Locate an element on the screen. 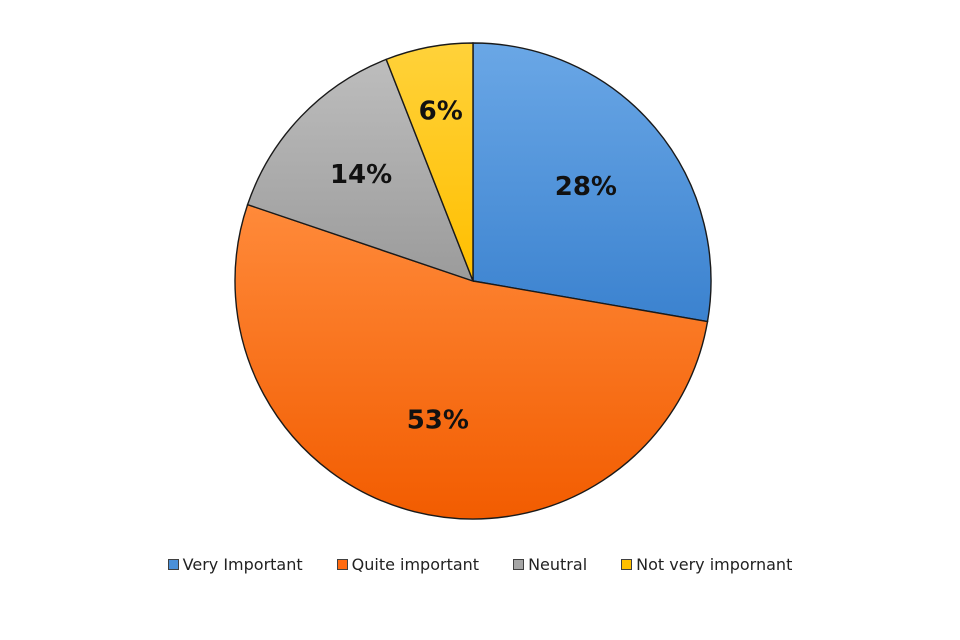  pie-slice-very-important is located at coordinates (592, 182).